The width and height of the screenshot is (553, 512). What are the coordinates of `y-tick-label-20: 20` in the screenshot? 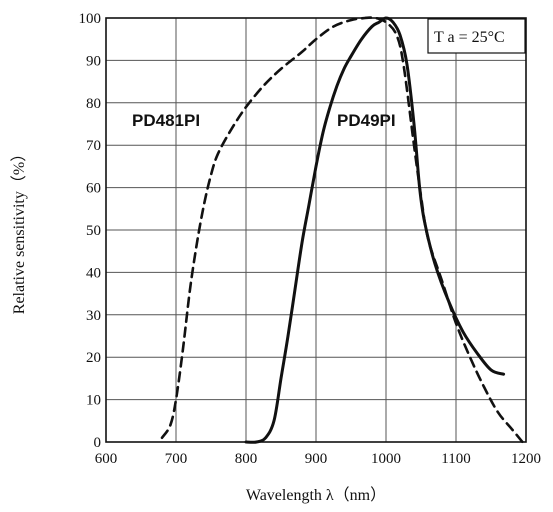 It's located at (93, 358).